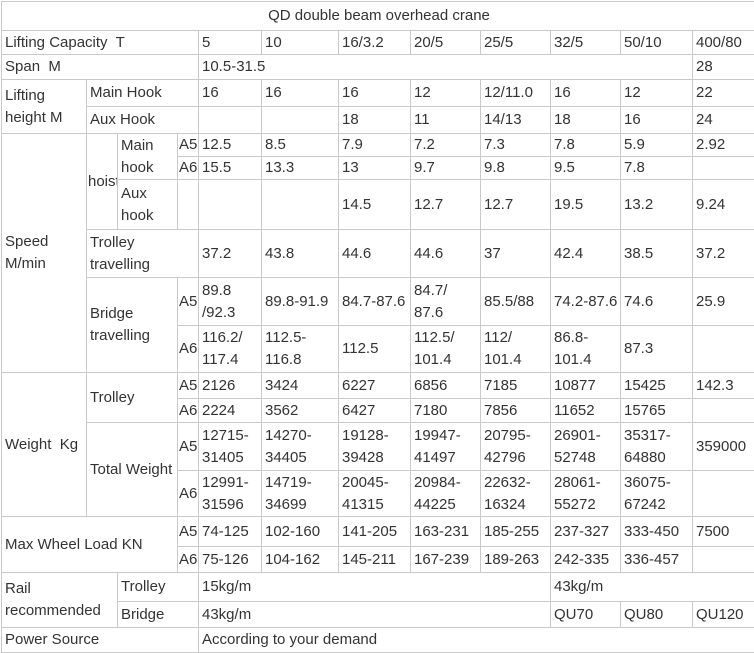 The width and height of the screenshot is (754, 653). Describe the element at coordinates (158, 615) in the screenshot. I see `rail-bridge-label-cell: Bridge` at that location.